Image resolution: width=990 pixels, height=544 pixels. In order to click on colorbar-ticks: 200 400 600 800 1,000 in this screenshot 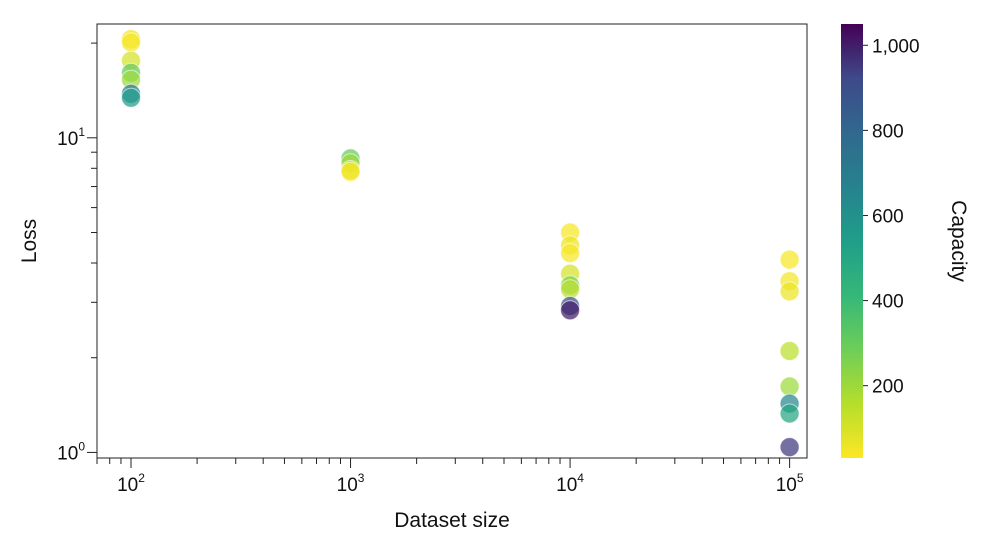, I will do `click(891, 217)`.